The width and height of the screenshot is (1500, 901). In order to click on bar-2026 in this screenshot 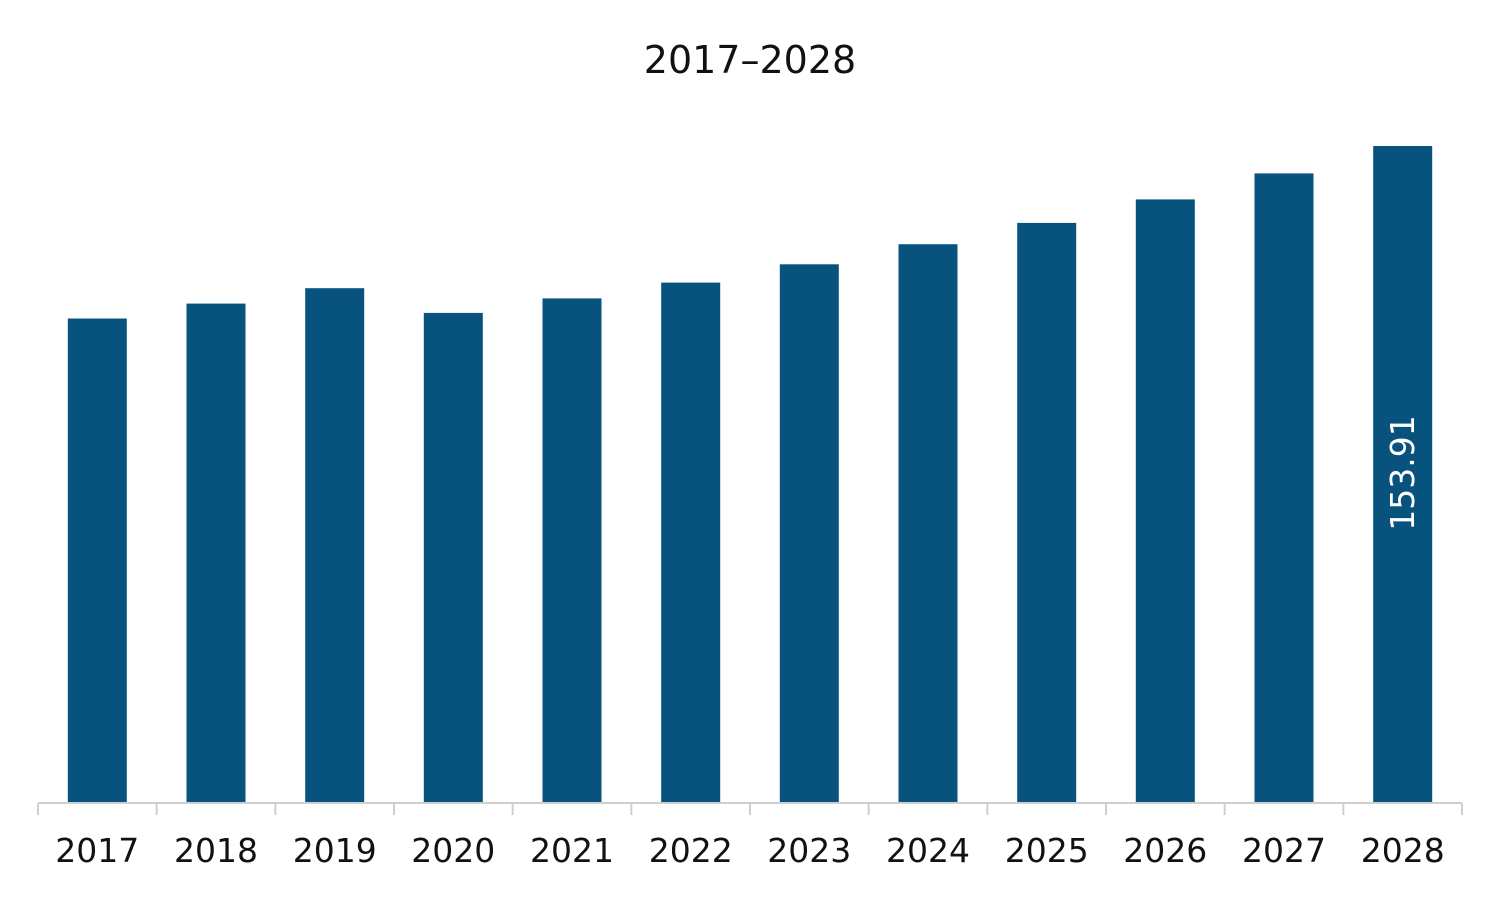, I will do `click(1165, 501)`.